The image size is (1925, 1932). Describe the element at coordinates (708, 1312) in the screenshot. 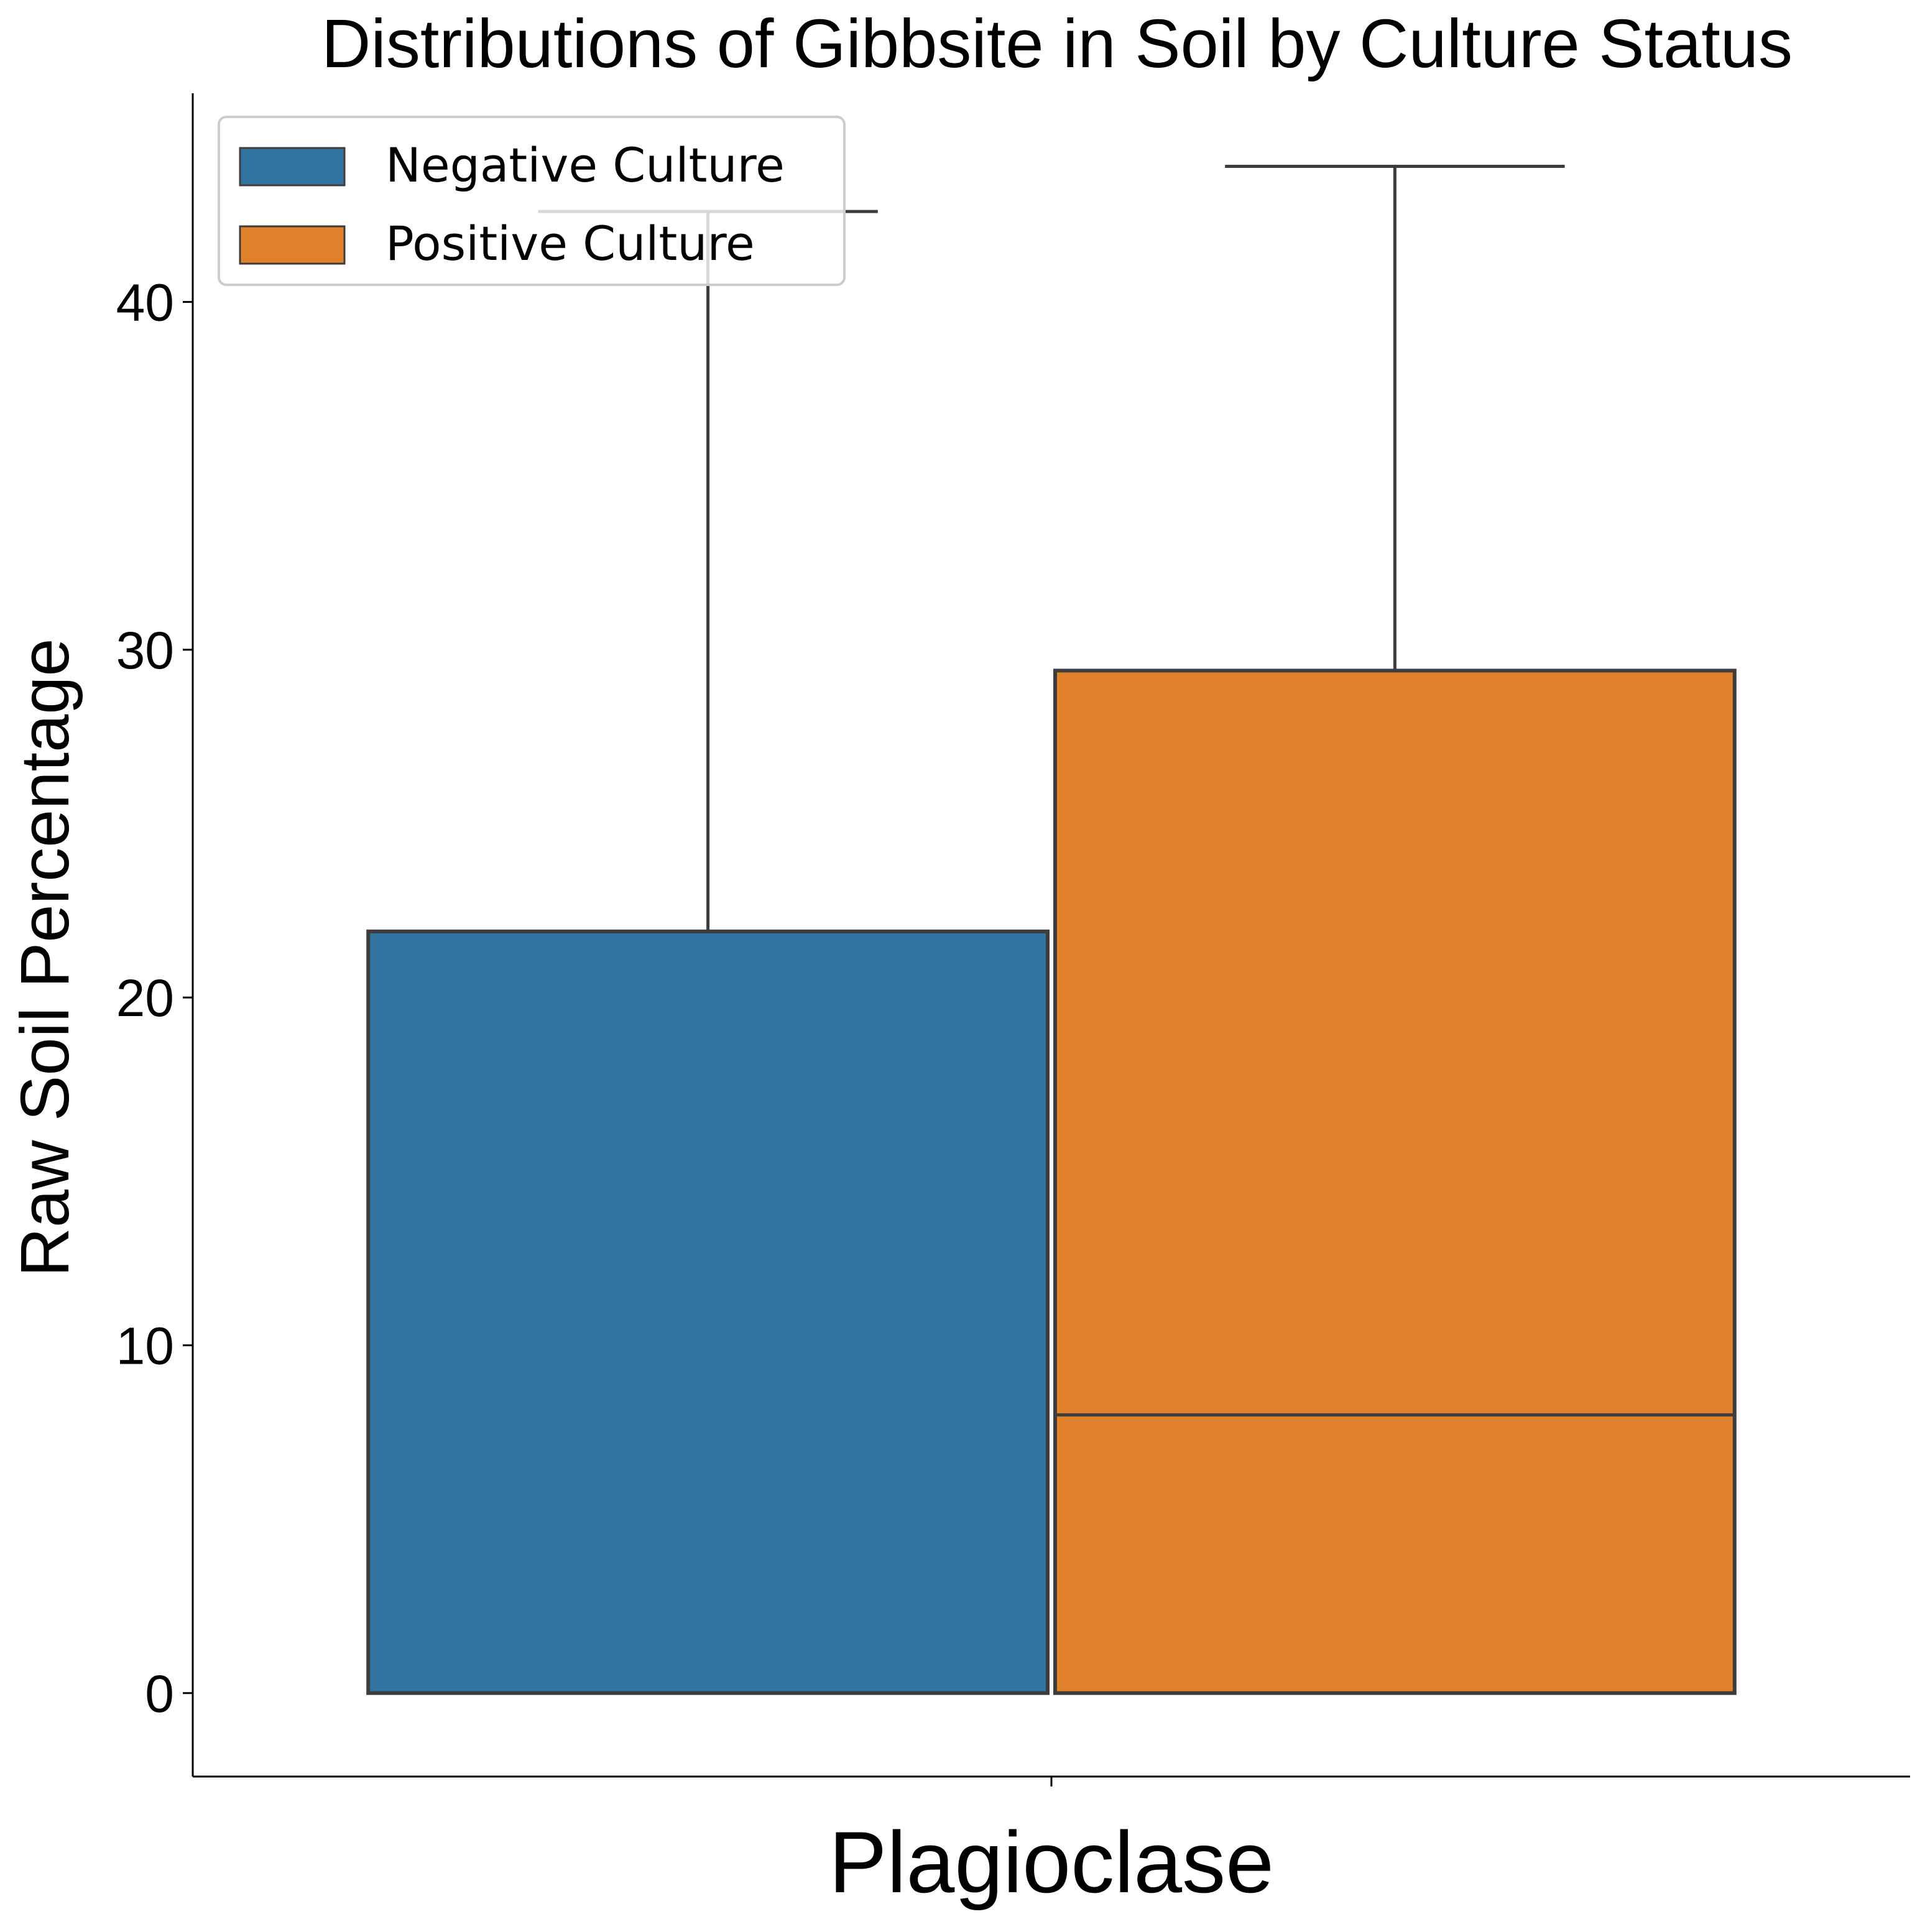

I see `box-body` at that location.